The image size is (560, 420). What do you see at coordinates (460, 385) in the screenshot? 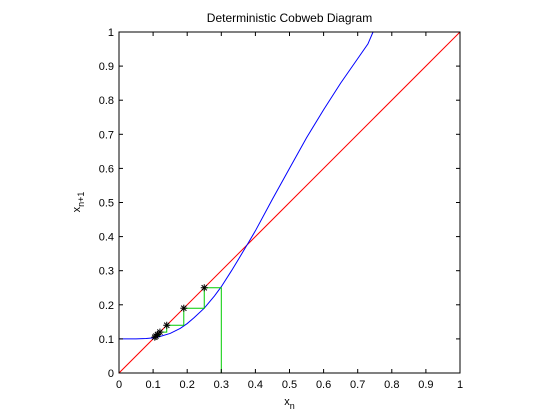
I see `x-tick-label: 1` at bounding box center [460, 385].